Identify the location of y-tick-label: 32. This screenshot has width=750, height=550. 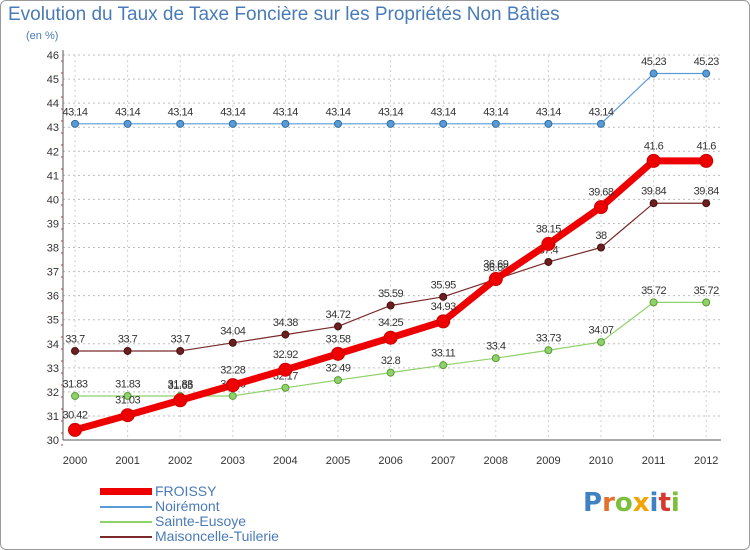
(53, 393).